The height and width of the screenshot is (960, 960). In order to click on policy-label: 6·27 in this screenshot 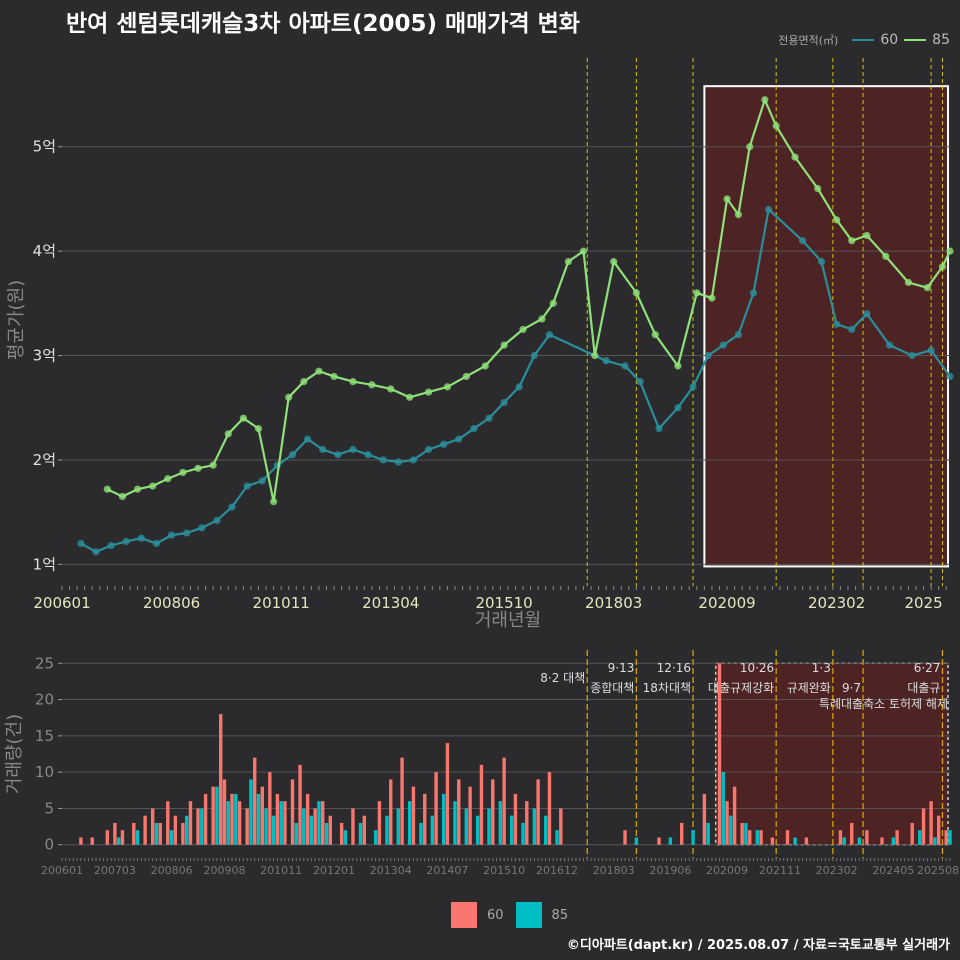, I will do `click(927, 668)`.